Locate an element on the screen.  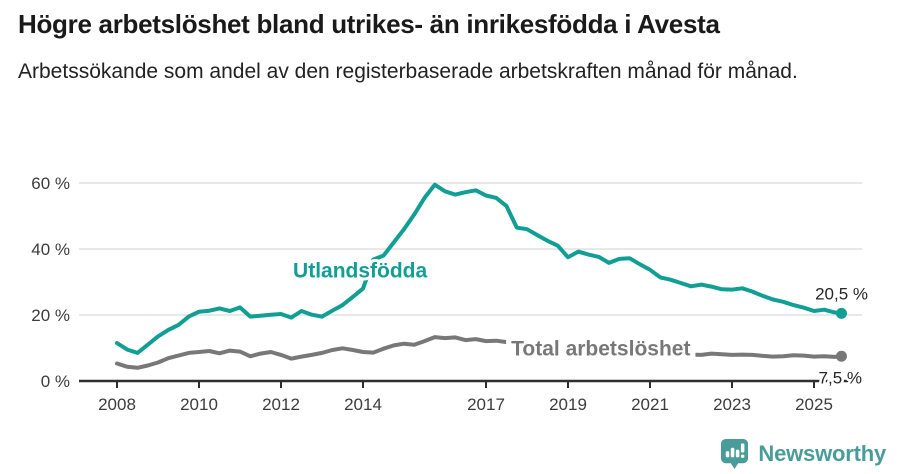
series-label-utlandsf-dda: Utlandsfödda is located at coordinates (360, 270).